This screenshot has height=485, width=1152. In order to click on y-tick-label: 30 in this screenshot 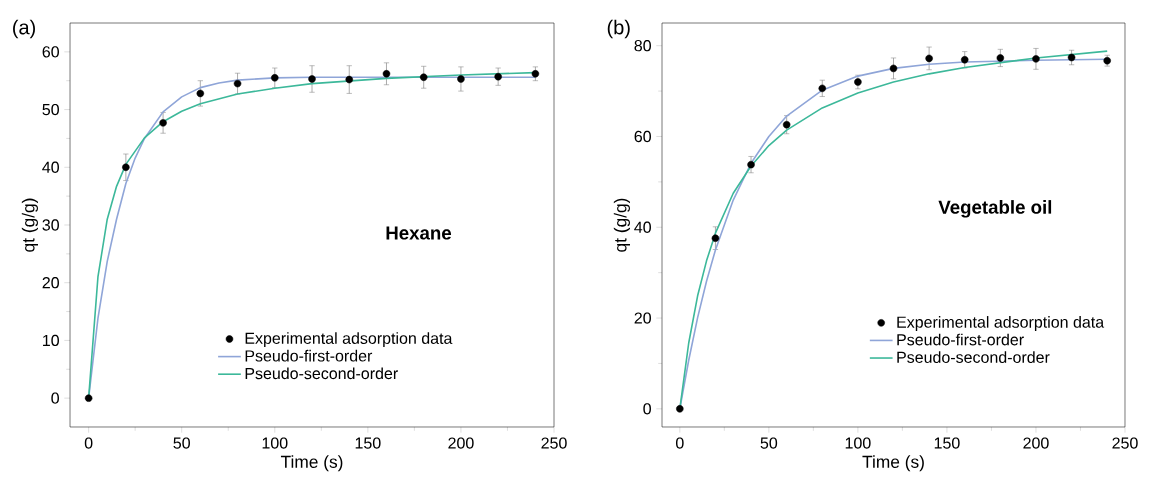, I will do `click(50, 225)`.